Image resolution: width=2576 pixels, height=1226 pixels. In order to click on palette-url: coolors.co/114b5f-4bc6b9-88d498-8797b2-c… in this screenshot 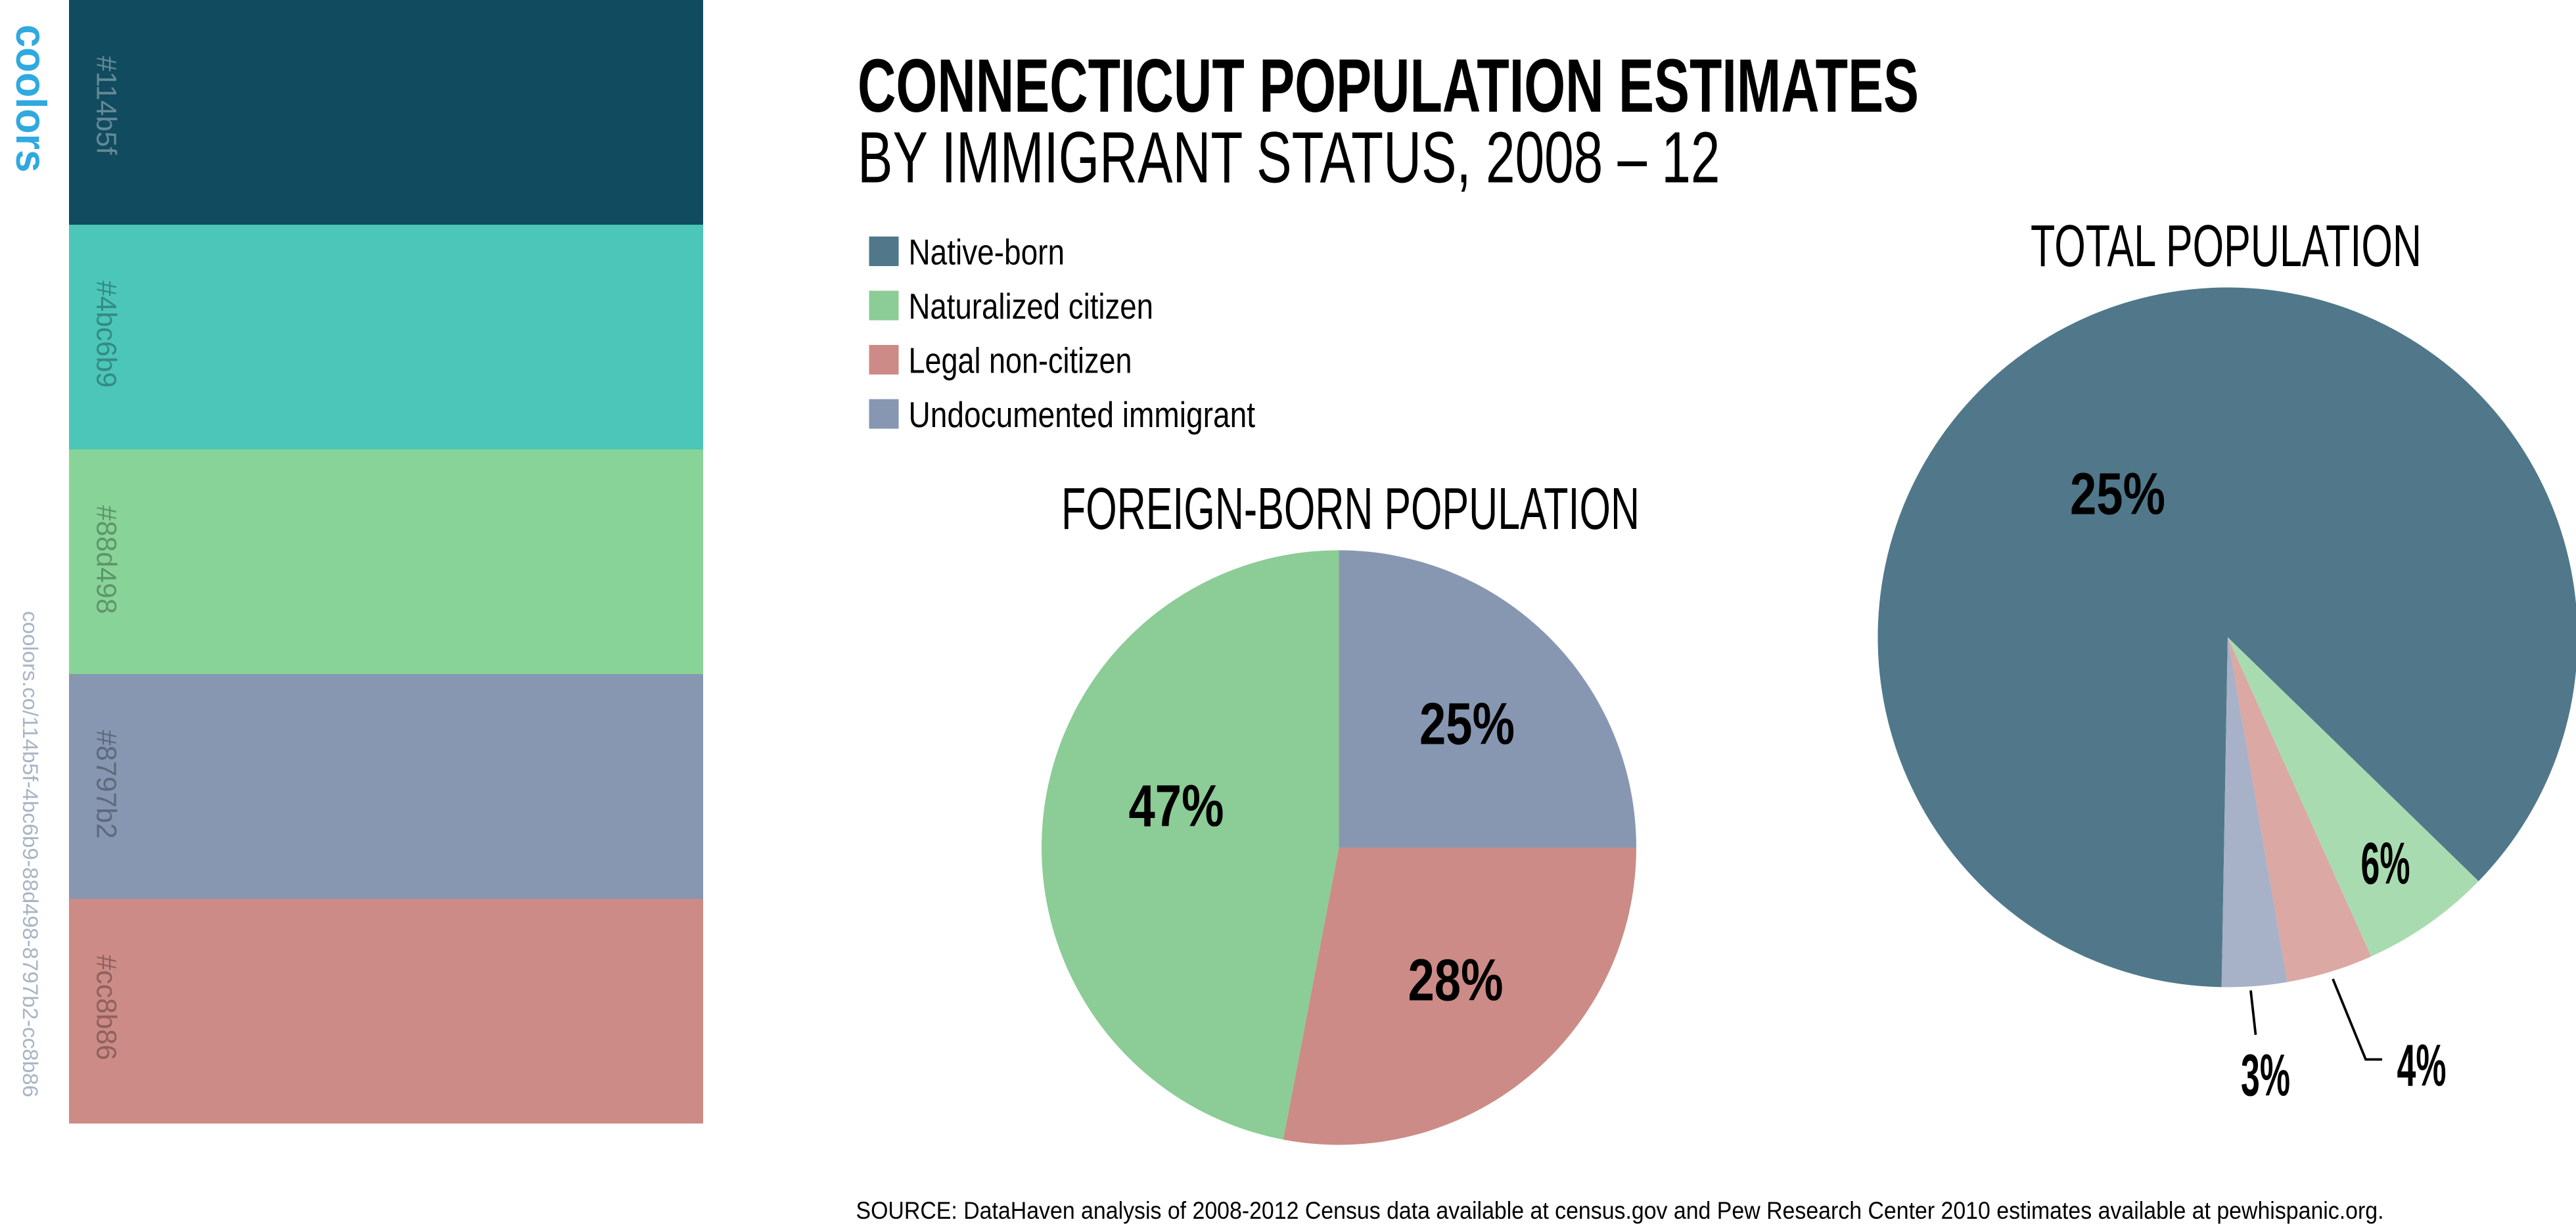, I will do `click(30, 854)`.